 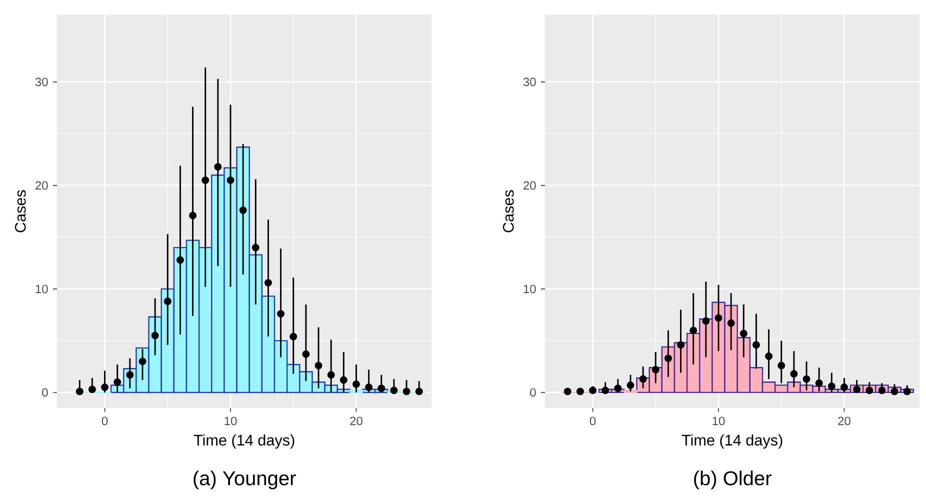 I want to click on text: (a) Younger, so click(x=245, y=480).